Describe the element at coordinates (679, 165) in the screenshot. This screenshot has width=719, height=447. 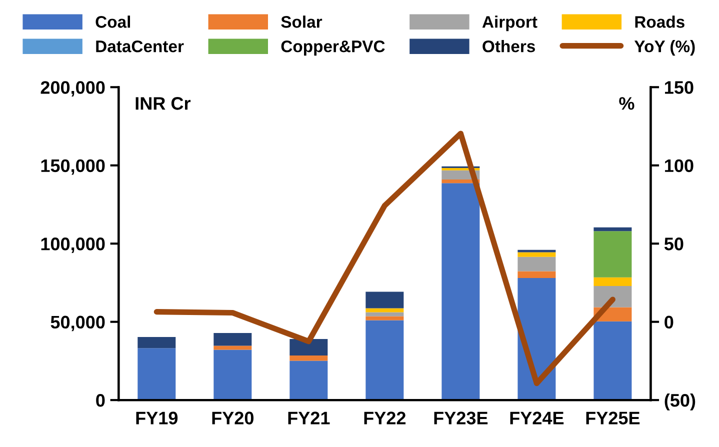
I see `y2-tick-label: 100` at that location.